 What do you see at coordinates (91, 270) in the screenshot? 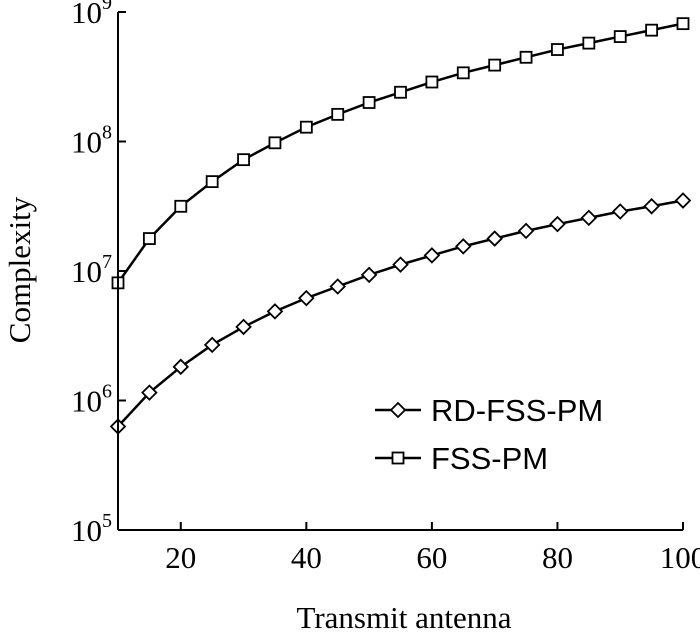
I see `y-tick-label: 10⁷` at bounding box center [91, 270].